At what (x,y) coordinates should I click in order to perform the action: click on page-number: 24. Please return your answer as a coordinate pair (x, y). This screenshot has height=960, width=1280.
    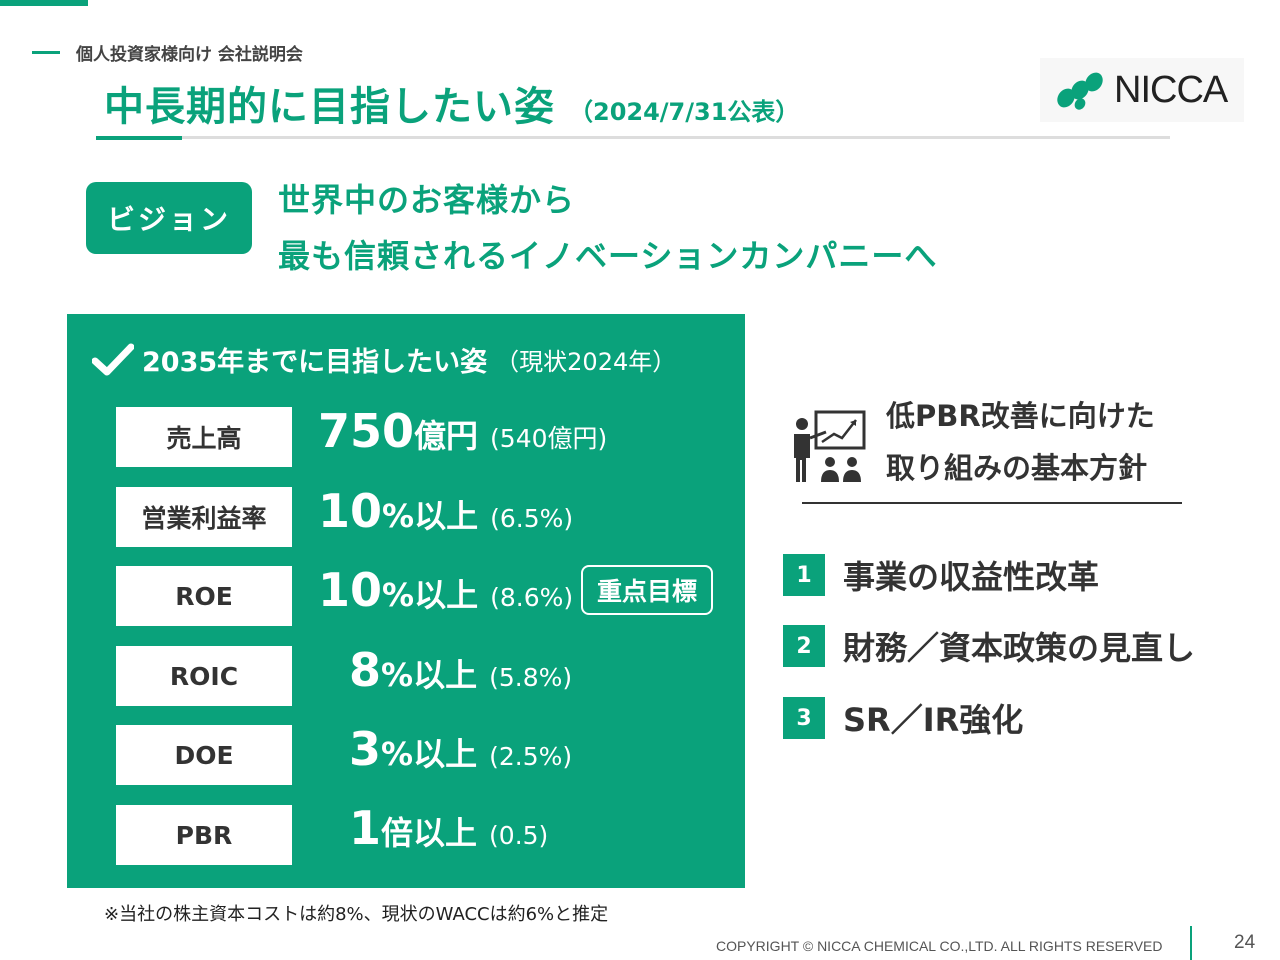
    Looking at the image, I should click on (1245, 942).